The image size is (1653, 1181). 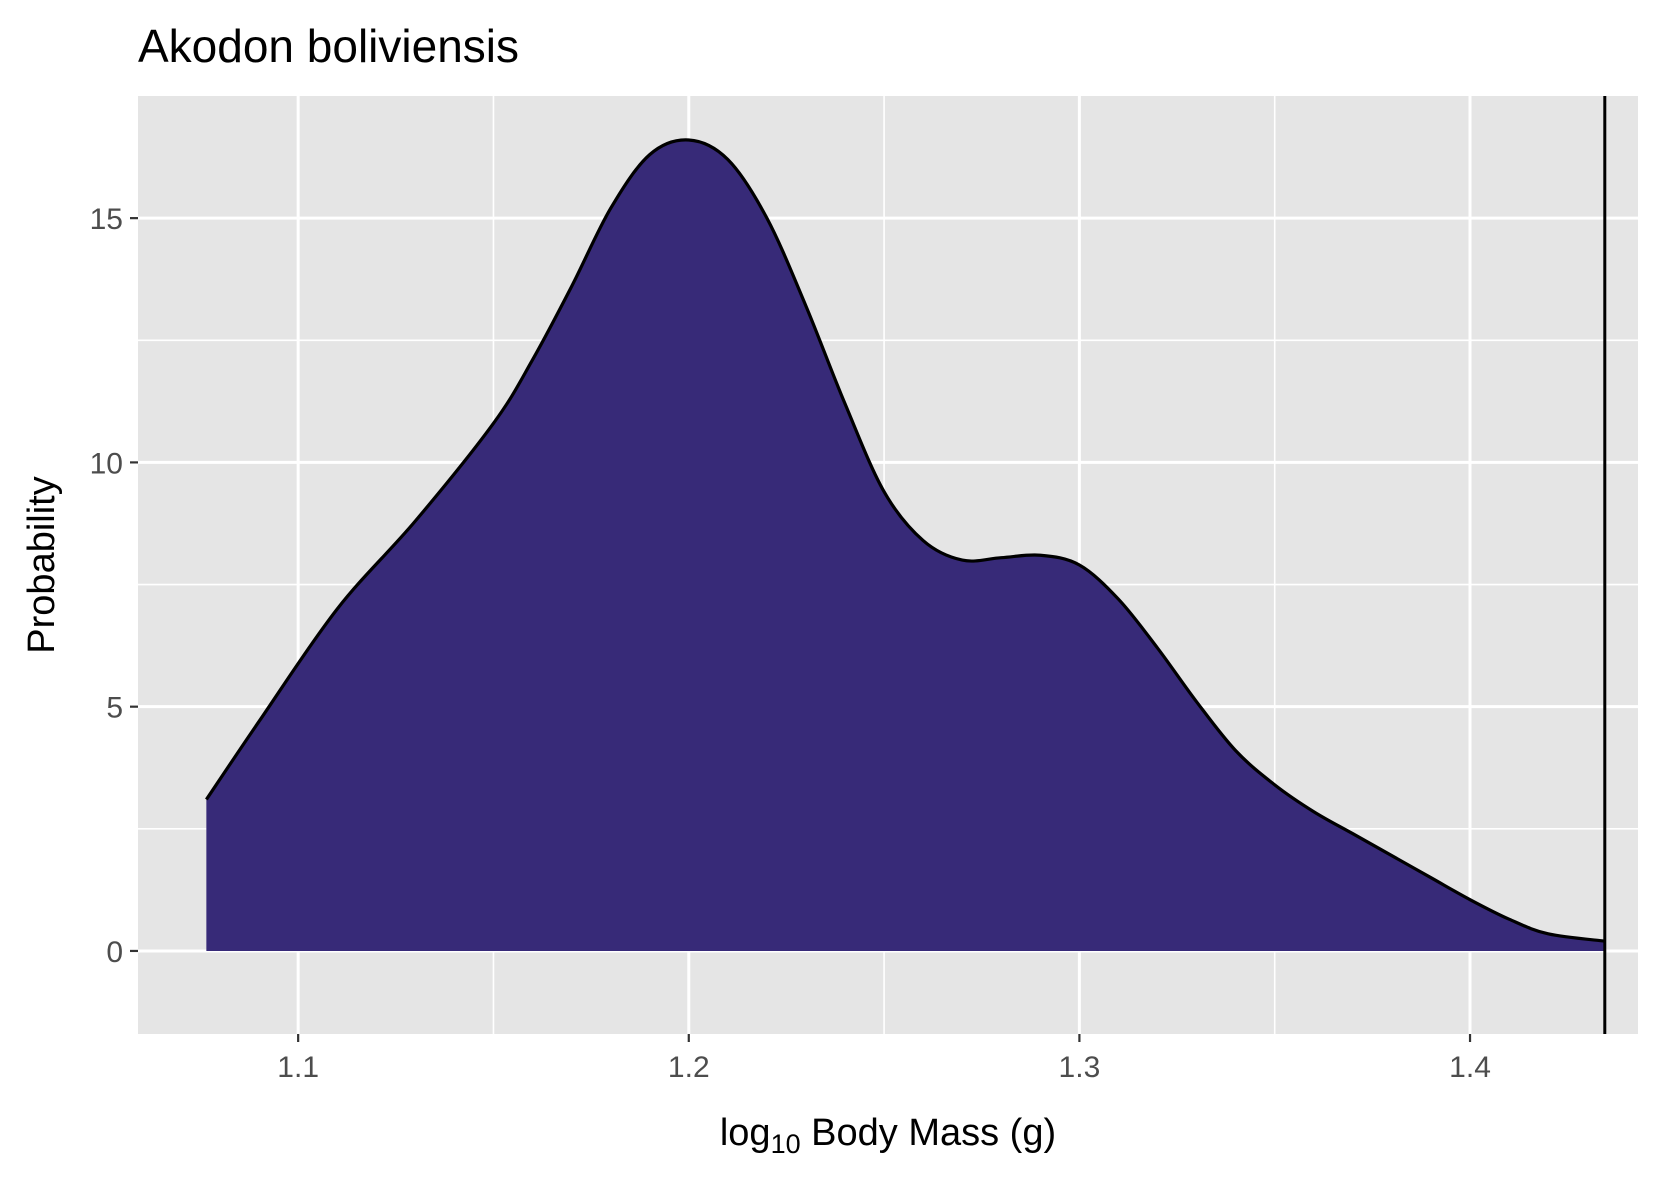 I want to click on y-tick-label: 0, so click(x=114, y=952).